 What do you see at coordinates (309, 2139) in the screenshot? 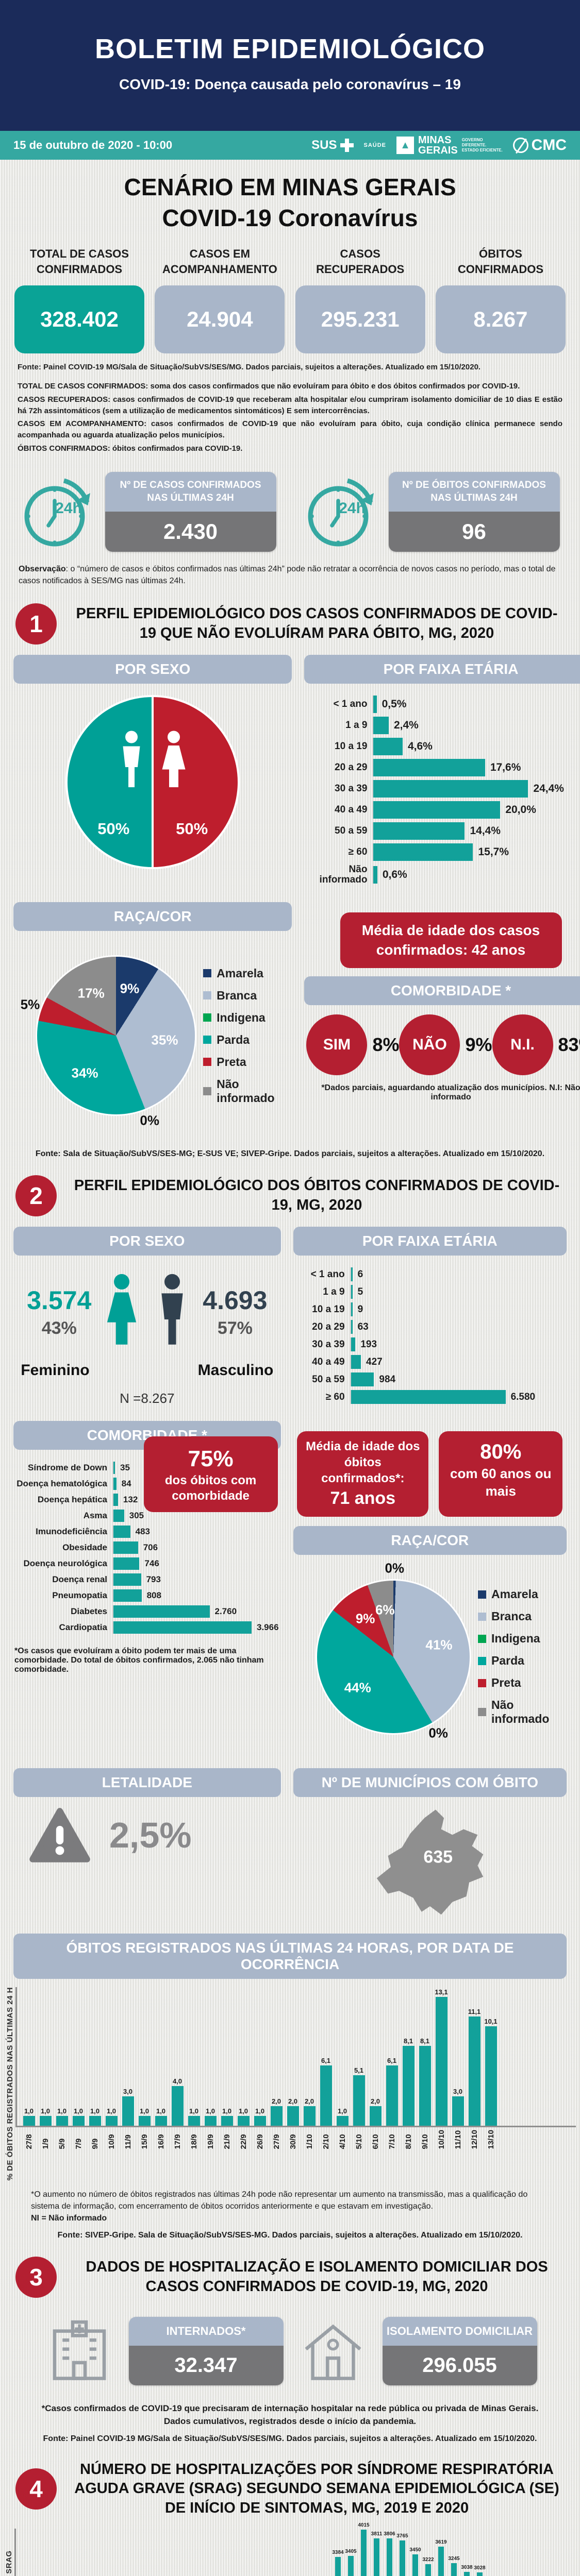
I see `vbar-tick-label: 1/10` at bounding box center [309, 2139].